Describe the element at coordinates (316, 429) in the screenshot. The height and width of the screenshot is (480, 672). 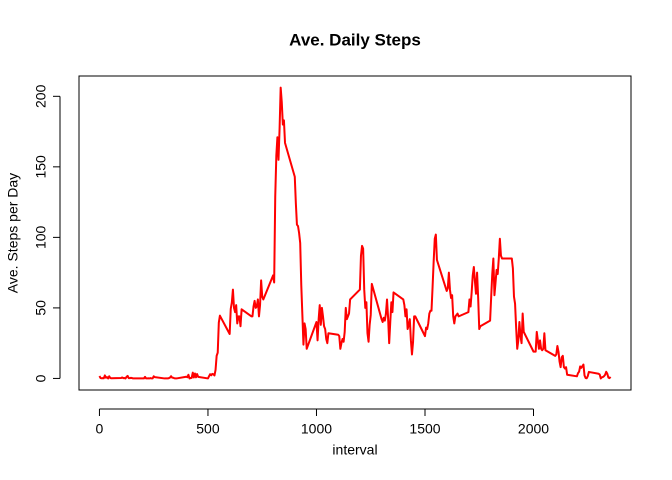
I see `x-tick-label: 1000` at that location.